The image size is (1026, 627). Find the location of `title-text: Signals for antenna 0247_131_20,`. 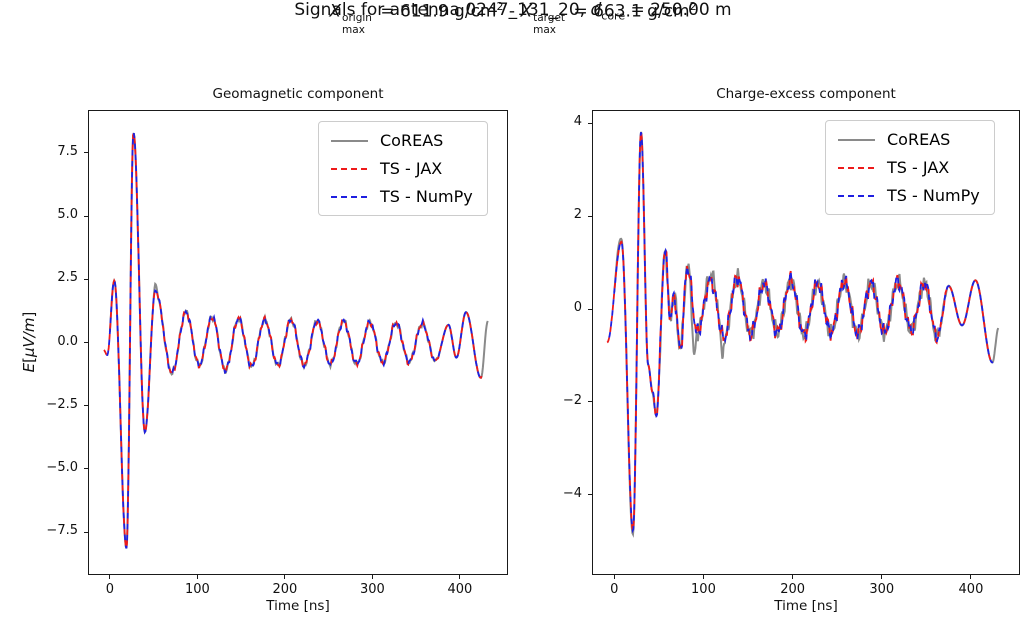

title-text: Signals for antenna 0247_131_20, is located at coordinates (442, 10).